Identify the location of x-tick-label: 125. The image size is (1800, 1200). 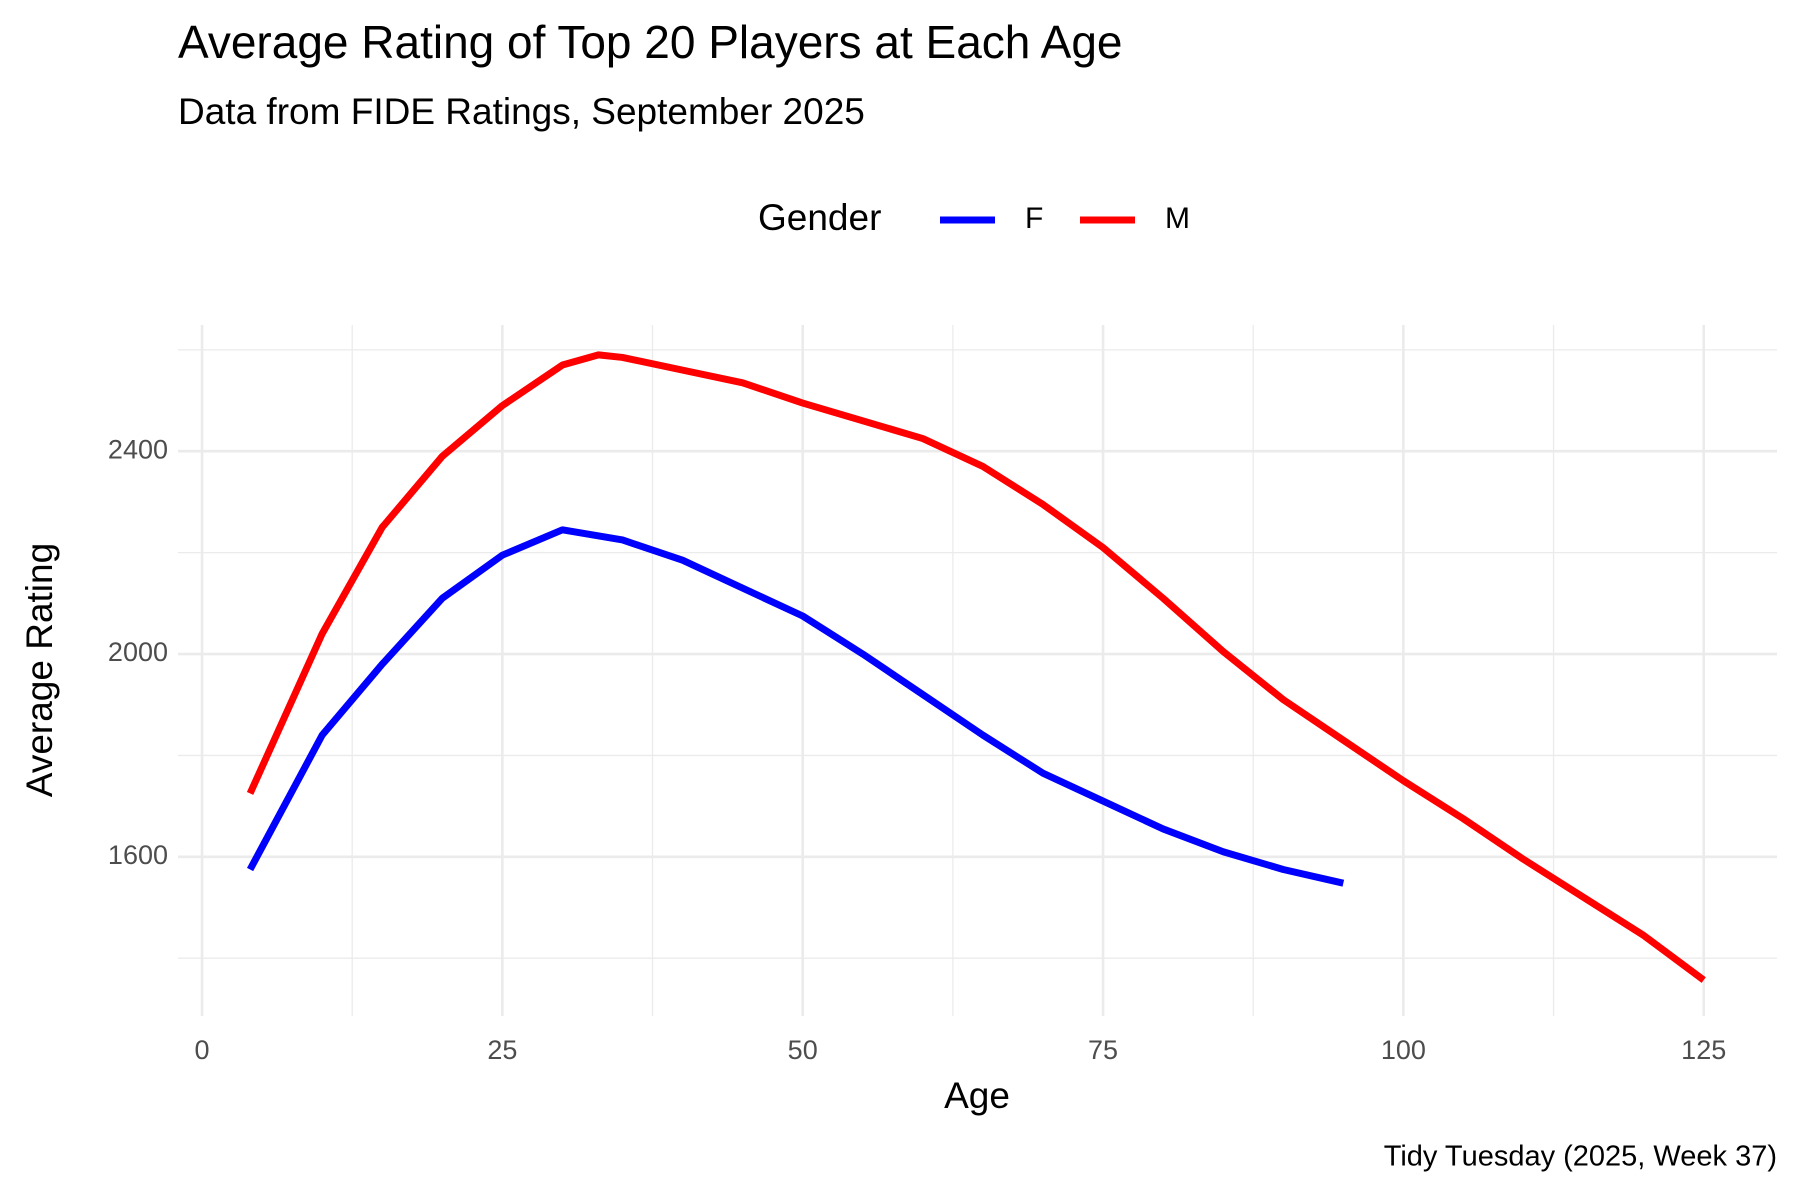
(1703, 1050).